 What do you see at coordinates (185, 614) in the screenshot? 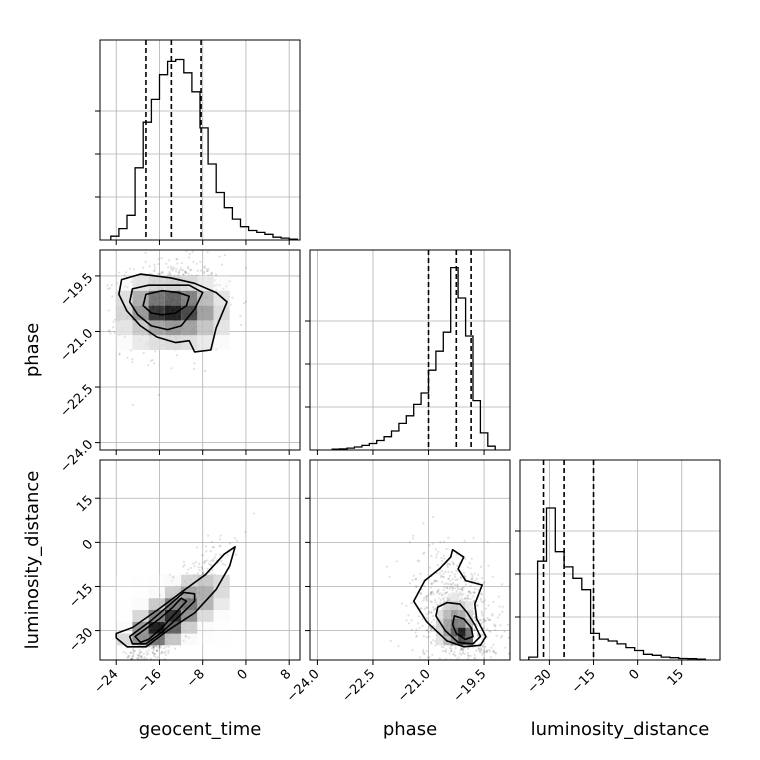
I see `joint-panel-geocent_time-luminosity_distance` at bounding box center [185, 614].